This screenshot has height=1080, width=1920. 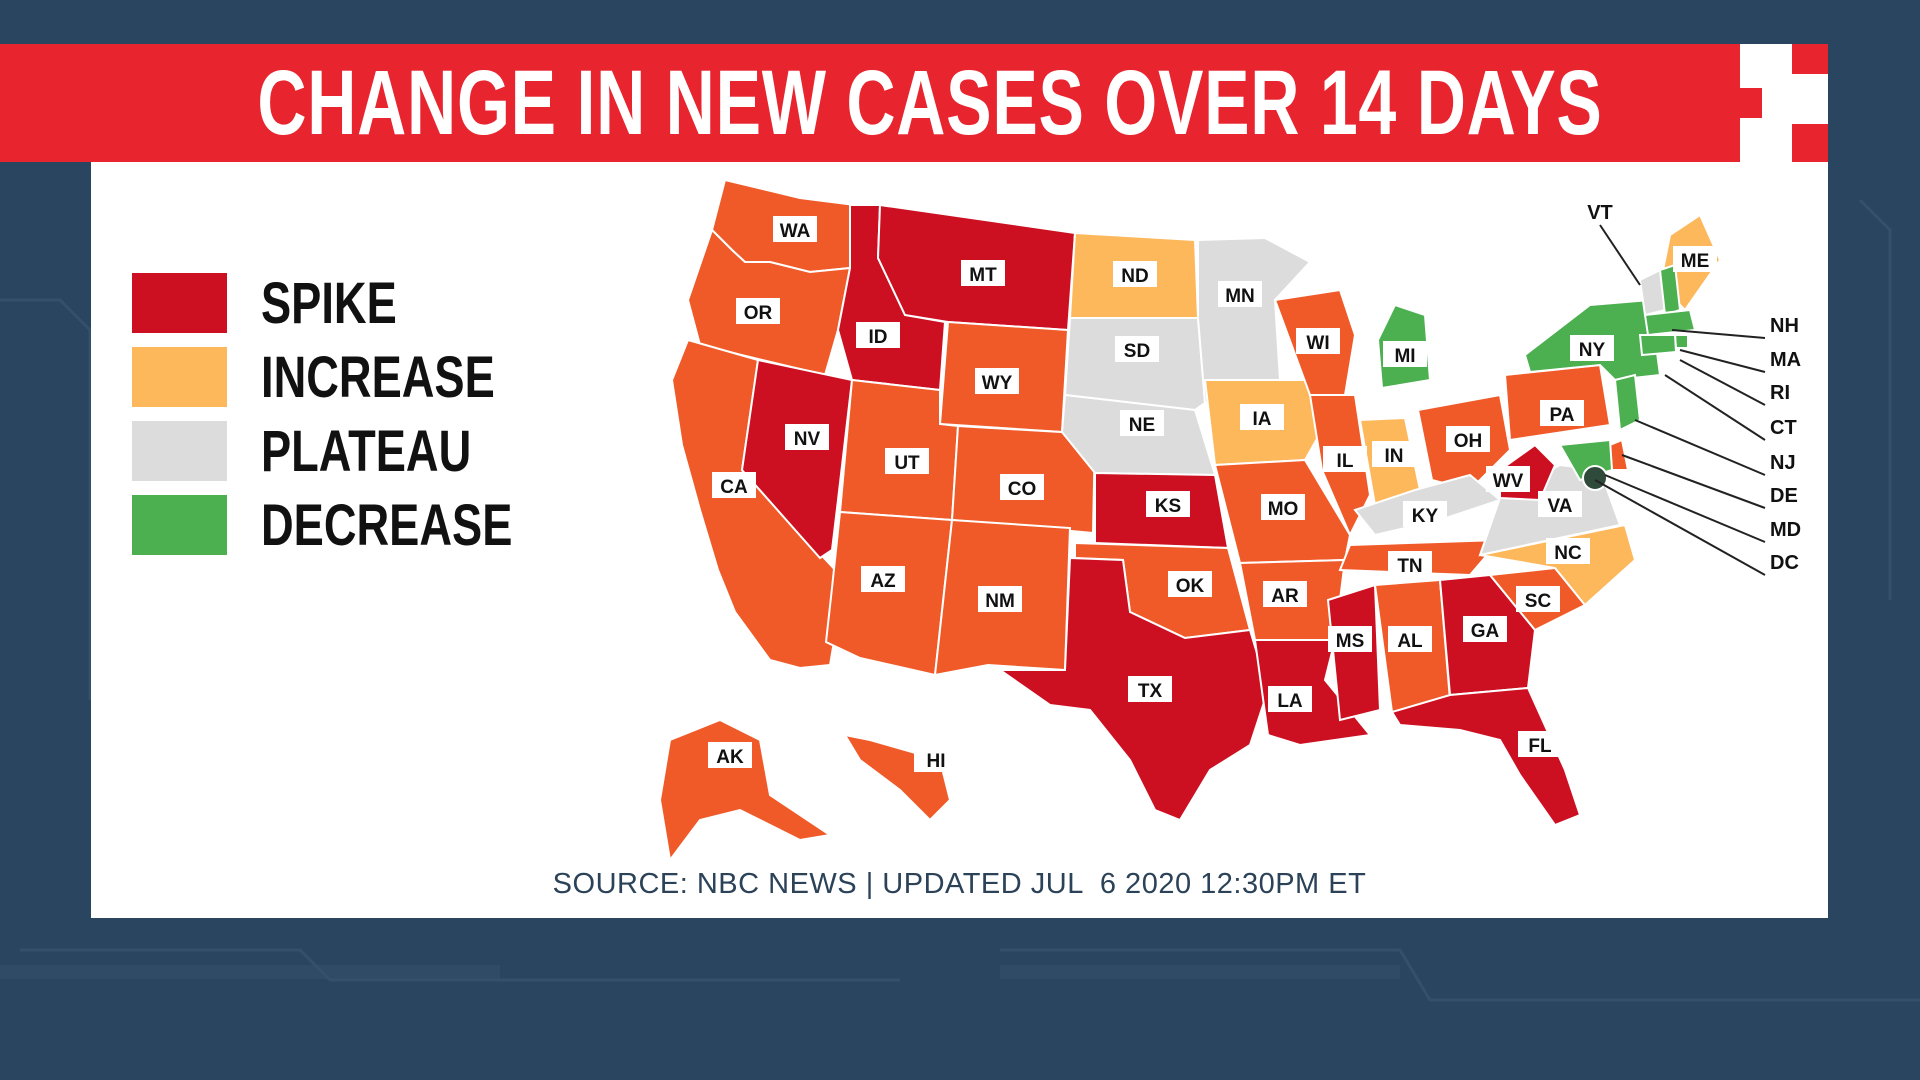 What do you see at coordinates (1783, 428) in the screenshot?
I see `state-label-ct: CT` at bounding box center [1783, 428].